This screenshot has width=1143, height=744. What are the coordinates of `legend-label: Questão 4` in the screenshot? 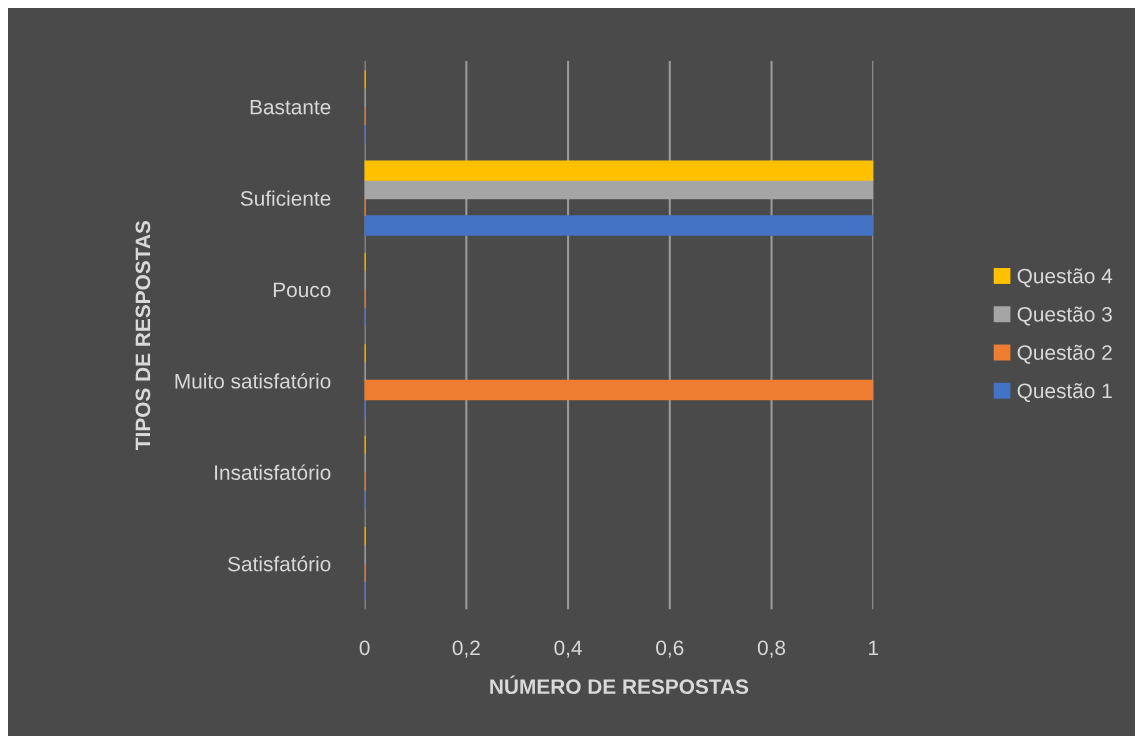 It's located at (1065, 278).